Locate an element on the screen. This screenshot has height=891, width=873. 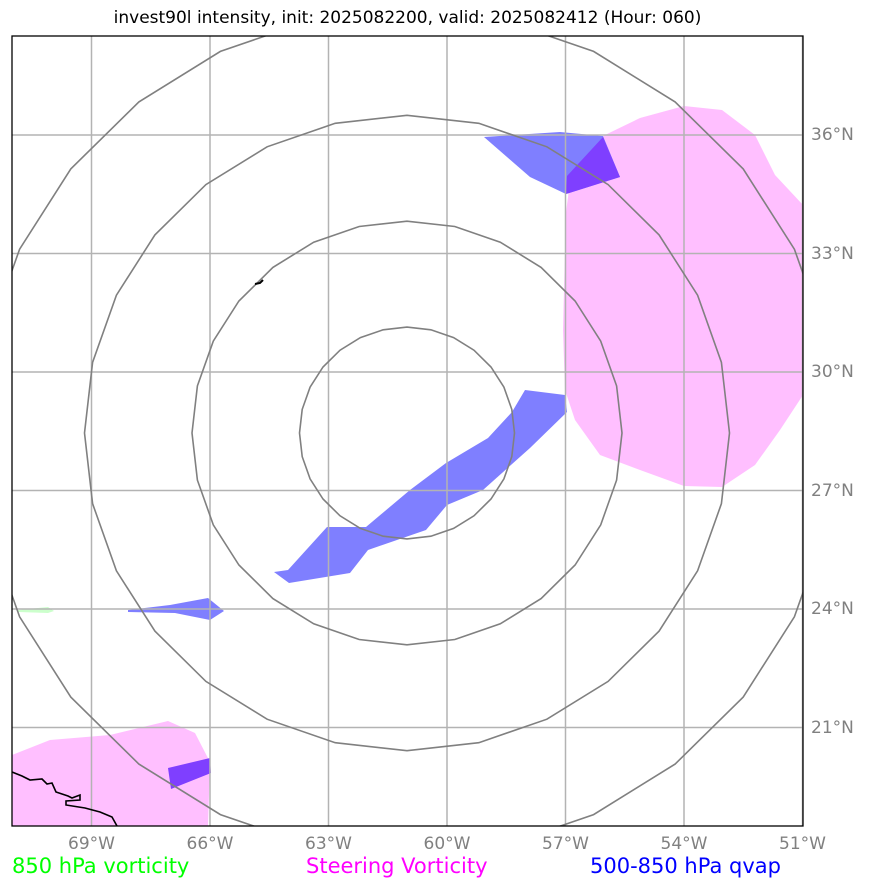
legend-850-vorticity: 850 hPa vorticity is located at coordinates (101, 866).